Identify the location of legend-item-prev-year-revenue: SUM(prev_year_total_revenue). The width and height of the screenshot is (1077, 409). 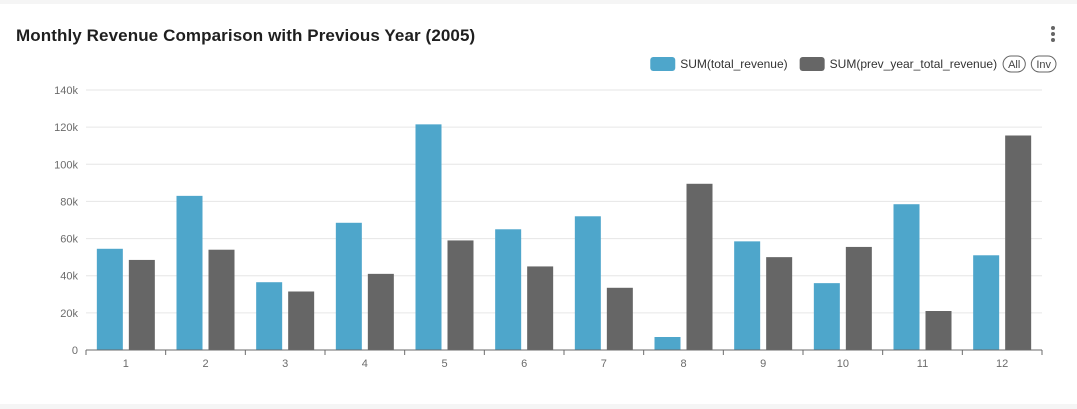
(898, 64).